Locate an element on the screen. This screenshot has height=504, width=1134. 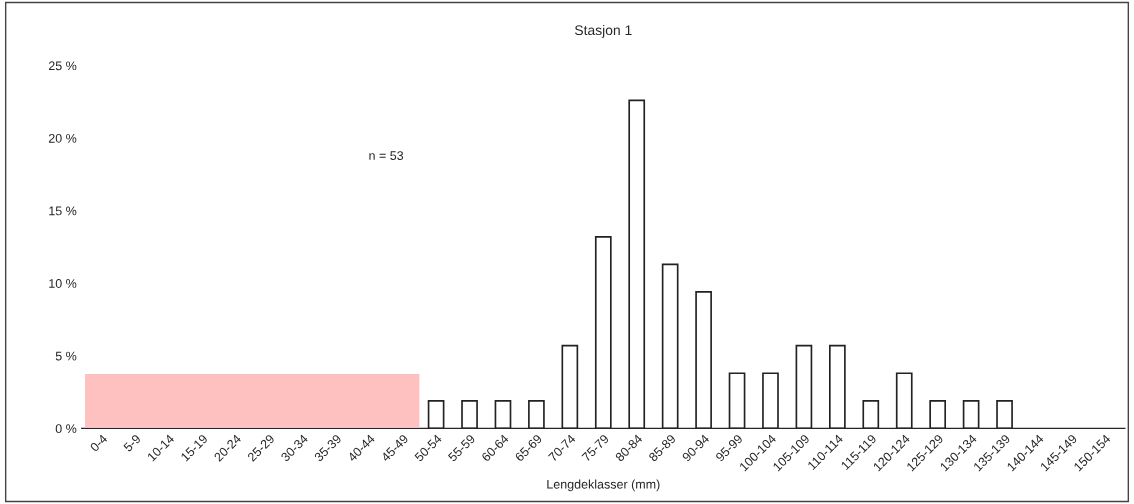
y-tick-label: 20 % is located at coordinates (62, 138).